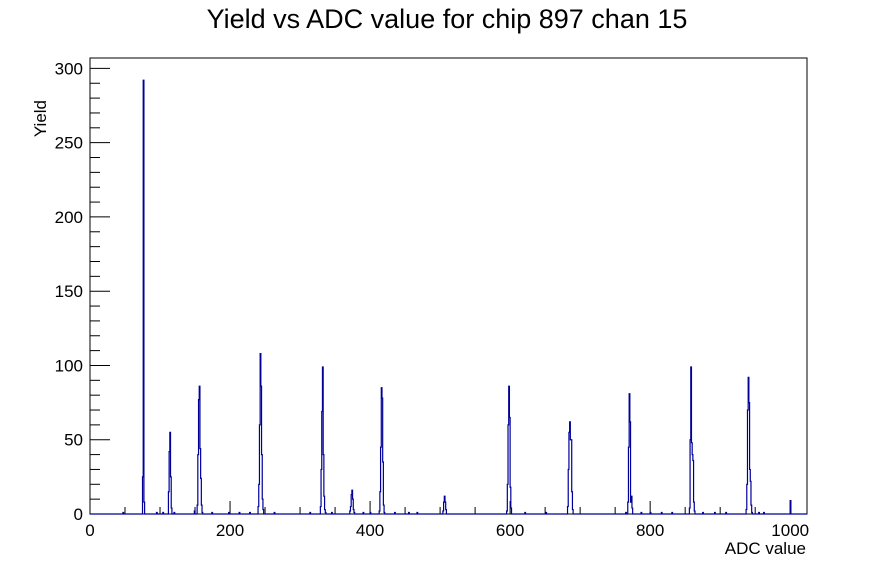  Describe the element at coordinates (40, 118) in the screenshot. I see `y-axis-title: Yield` at that location.